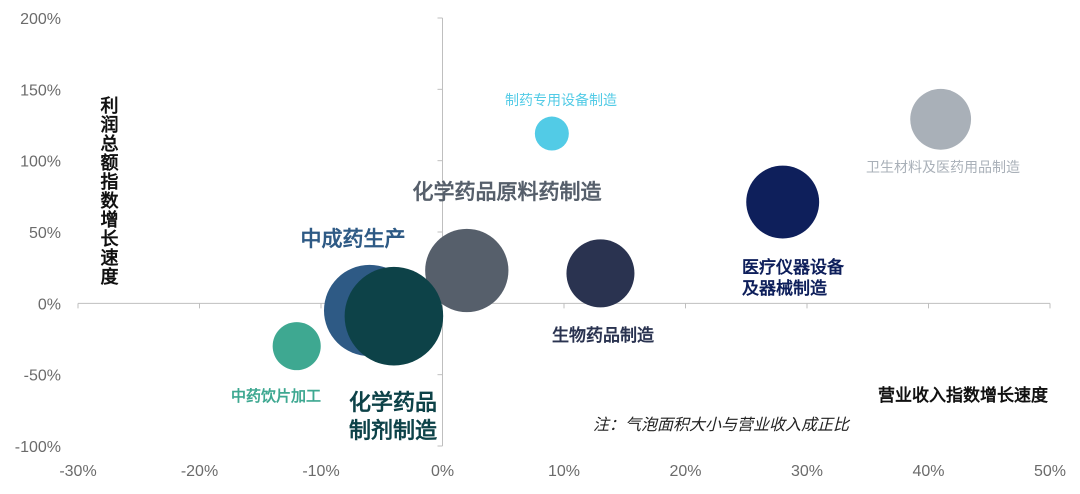 This screenshot has height=494, width=1080. I want to click on label-chemical-prep-line2: 制剂制造, so click(393, 431).